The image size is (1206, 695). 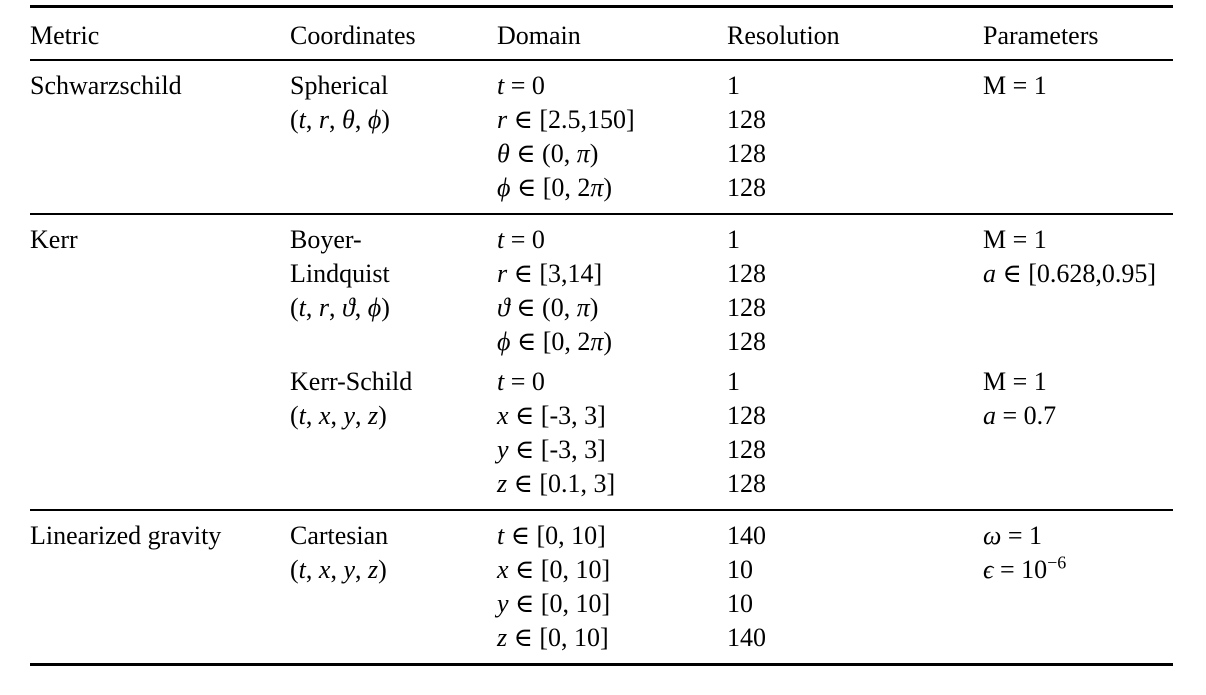 What do you see at coordinates (106, 85) in the screenshot?
I see `text-line: Schwarzschild` at bounding box center [106, 85].